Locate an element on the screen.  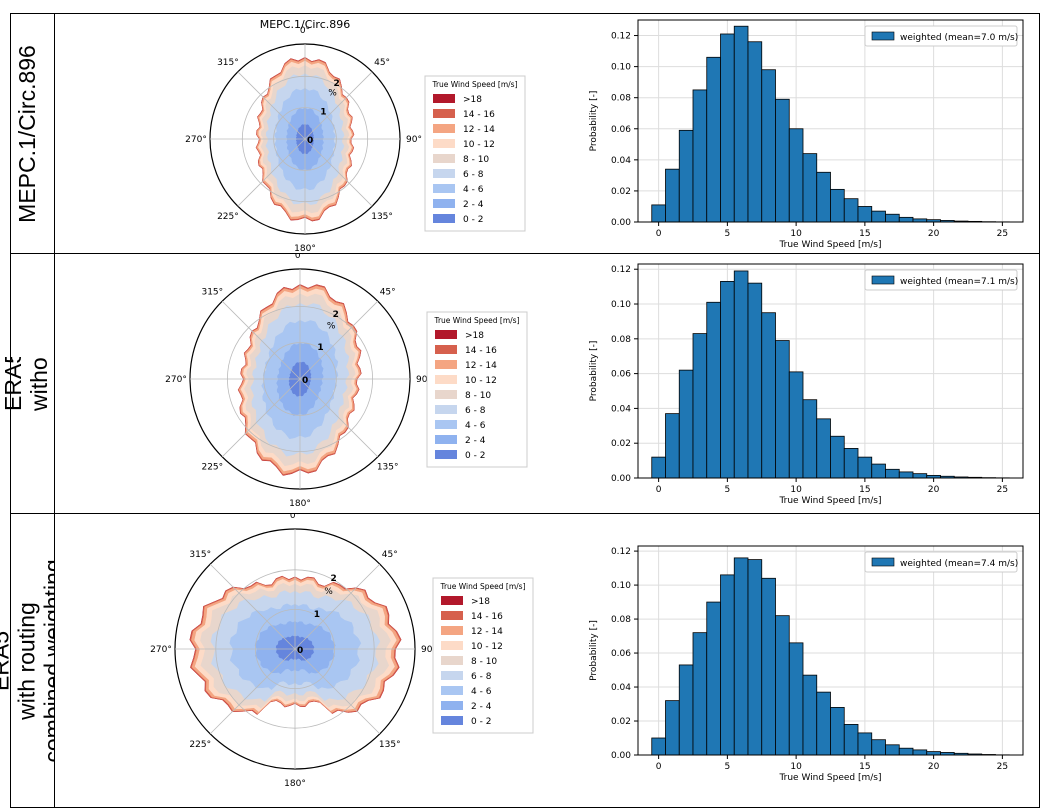
radial-label: 0 is located at coordinates (300, 651).